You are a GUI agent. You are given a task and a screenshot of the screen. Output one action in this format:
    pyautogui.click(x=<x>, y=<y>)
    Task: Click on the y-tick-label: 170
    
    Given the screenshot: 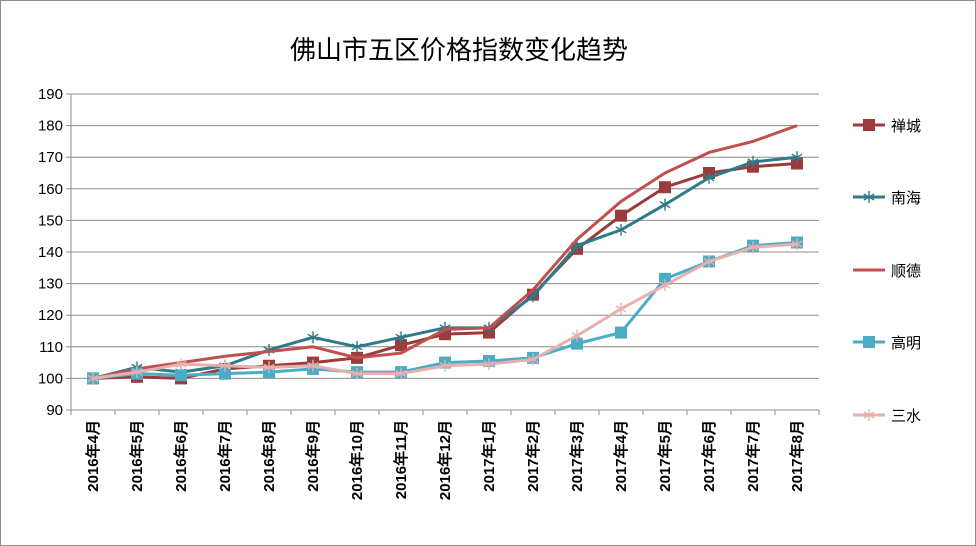 What is the action you would take?
    pyautogui.click(x=50, y=157)
    